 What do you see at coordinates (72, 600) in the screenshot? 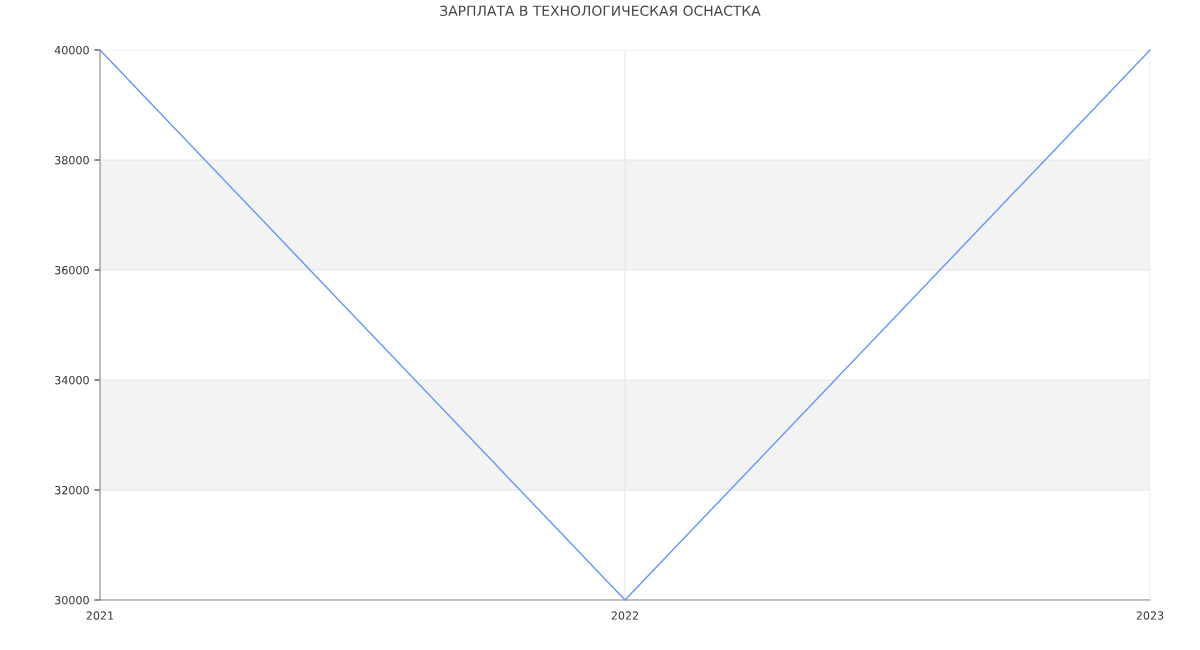
I see `y-tick-label: 30000` at bounding box center [72, 600].